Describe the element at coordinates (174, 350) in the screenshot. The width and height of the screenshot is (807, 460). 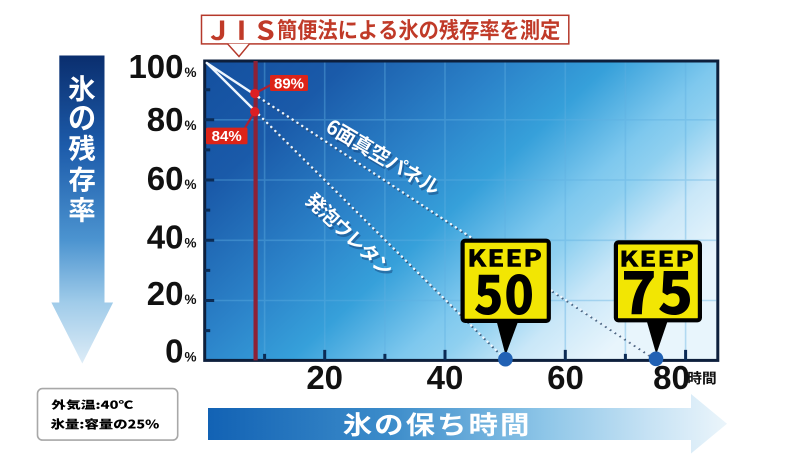
I see `svg-text: 0` at that location.